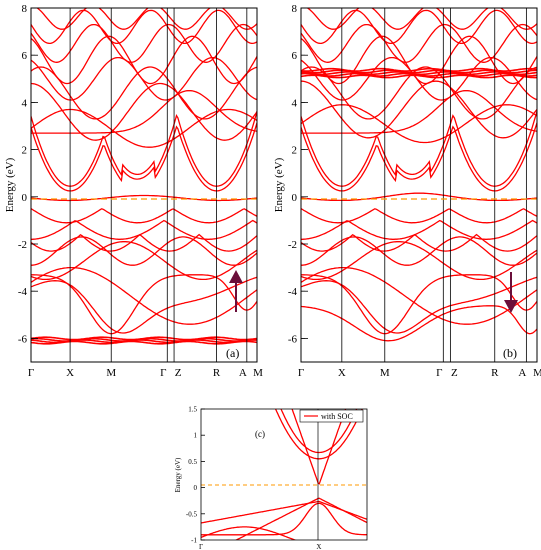  Describe the element at coordinates (196, 436) in the screenshot. I see `y-tick-label: 1` at that location.